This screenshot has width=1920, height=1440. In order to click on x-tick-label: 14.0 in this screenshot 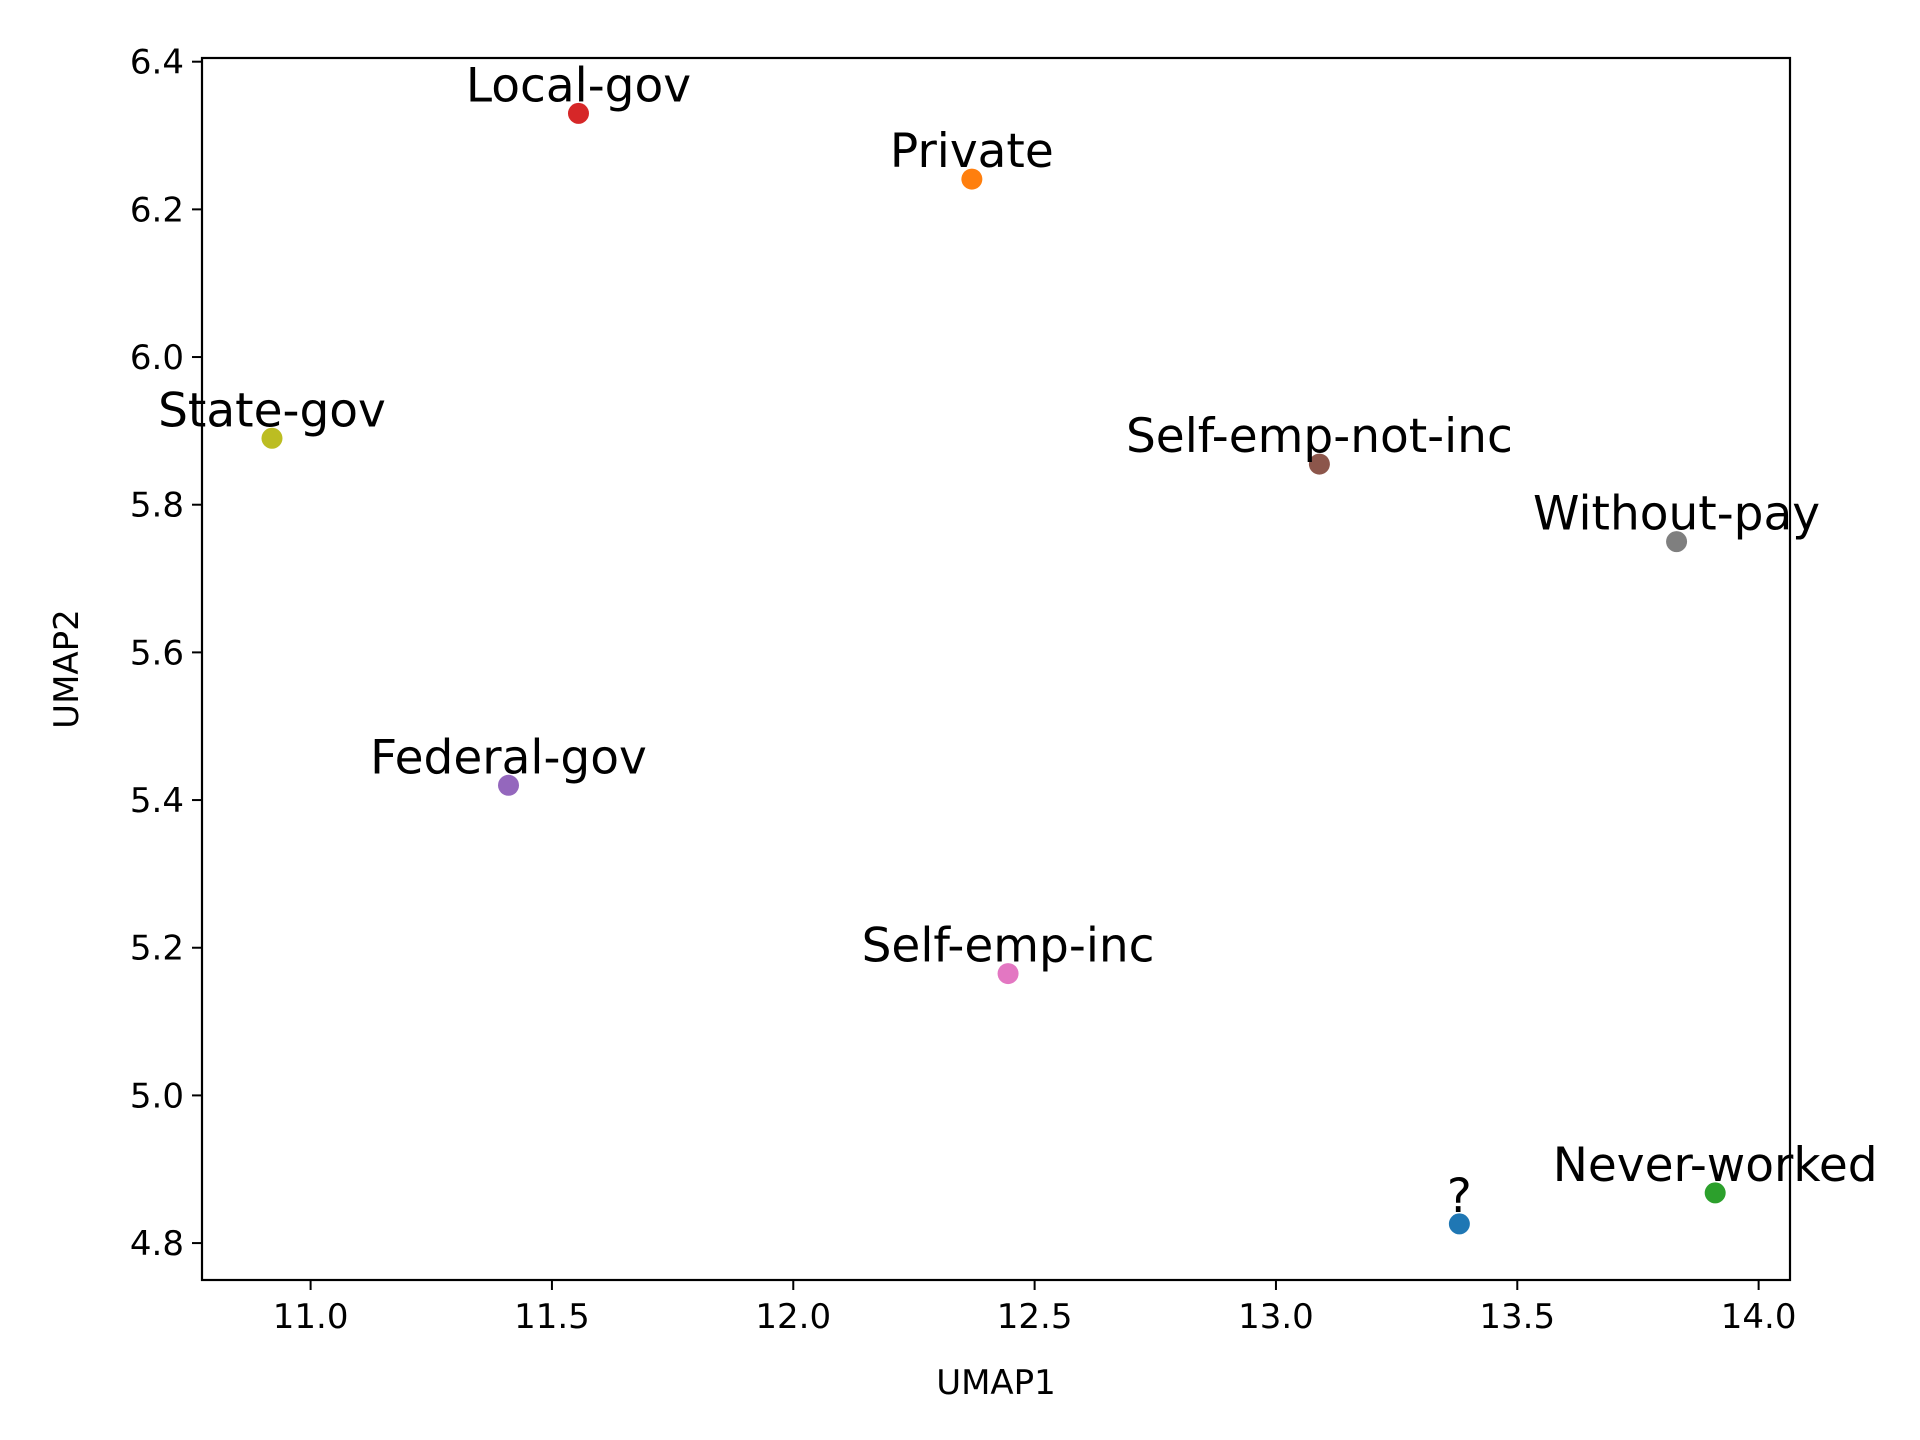, I will do `click(1759, 1317)`.